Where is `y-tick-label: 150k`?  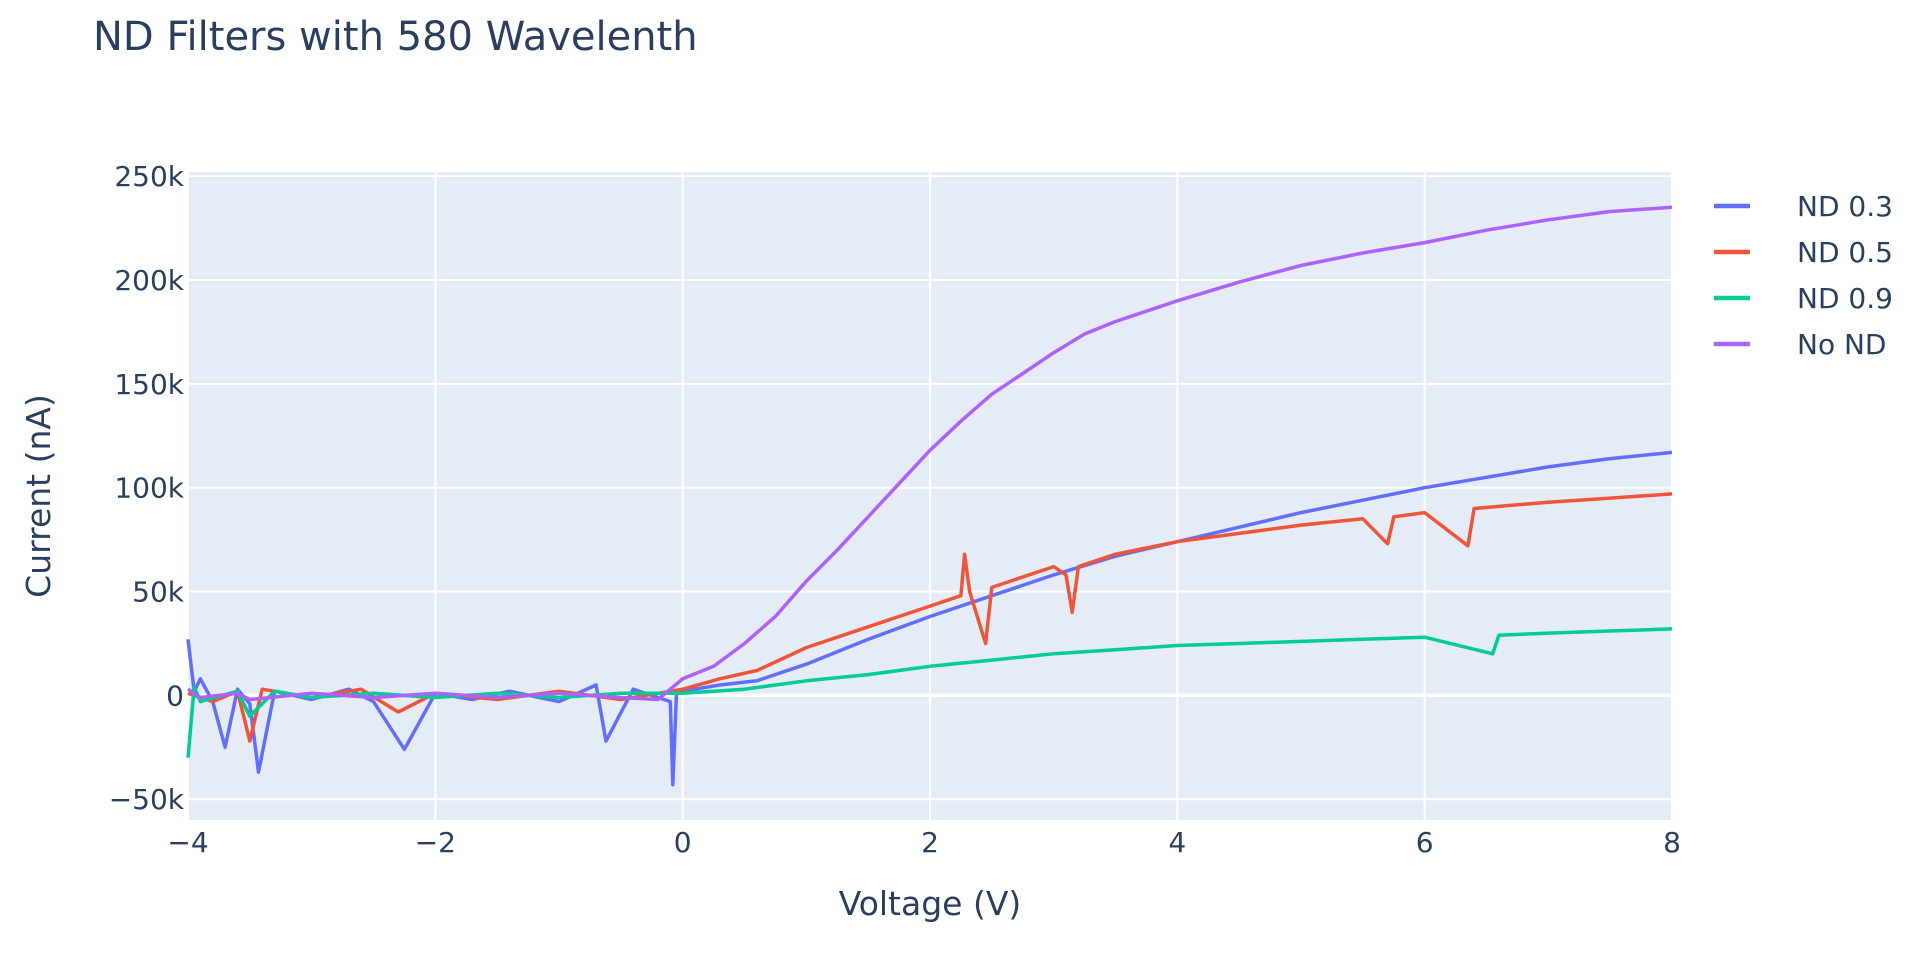
y-tick-label: 150k is located at coordinates (149, 384).